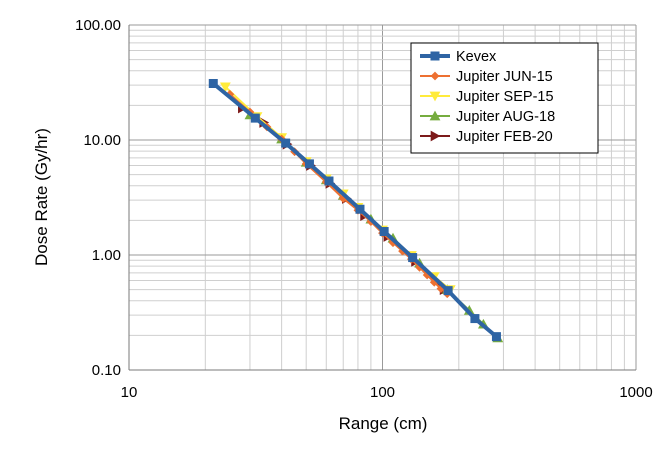  I want to click on legend-item: Kevex, so click(458, 57).